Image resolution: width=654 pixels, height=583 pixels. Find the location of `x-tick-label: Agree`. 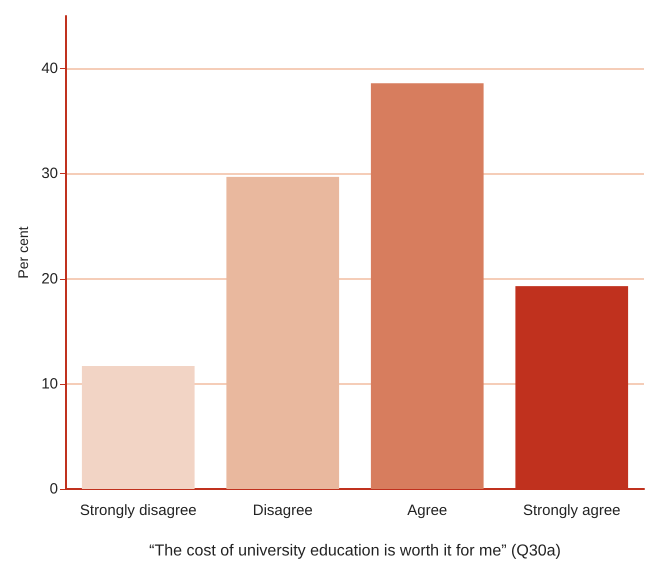

x-tick-label: Agree is located at coordinates (427, 510).